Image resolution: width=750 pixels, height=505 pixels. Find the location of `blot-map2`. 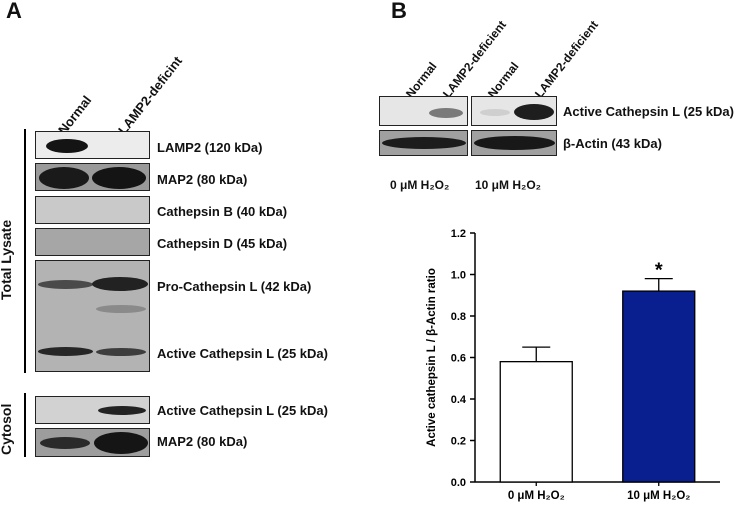

blot-map2 is located at coordinates (92, 177).